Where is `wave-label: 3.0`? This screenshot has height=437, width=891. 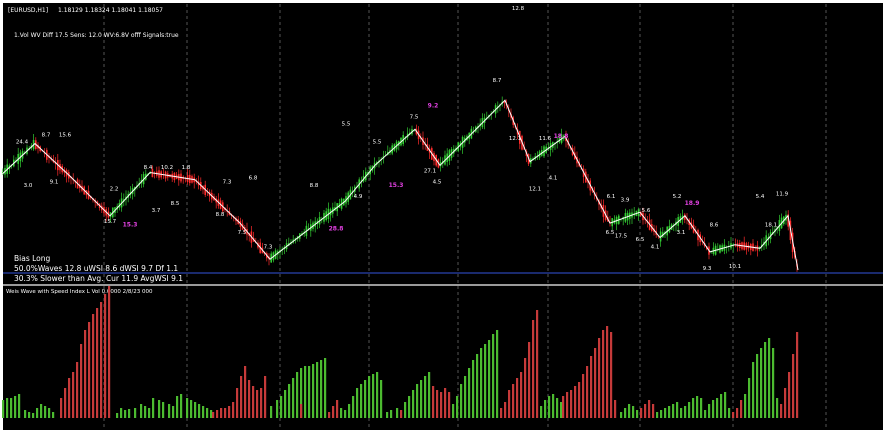
wave-label: 3.0 is located at coordinates (28, 186).